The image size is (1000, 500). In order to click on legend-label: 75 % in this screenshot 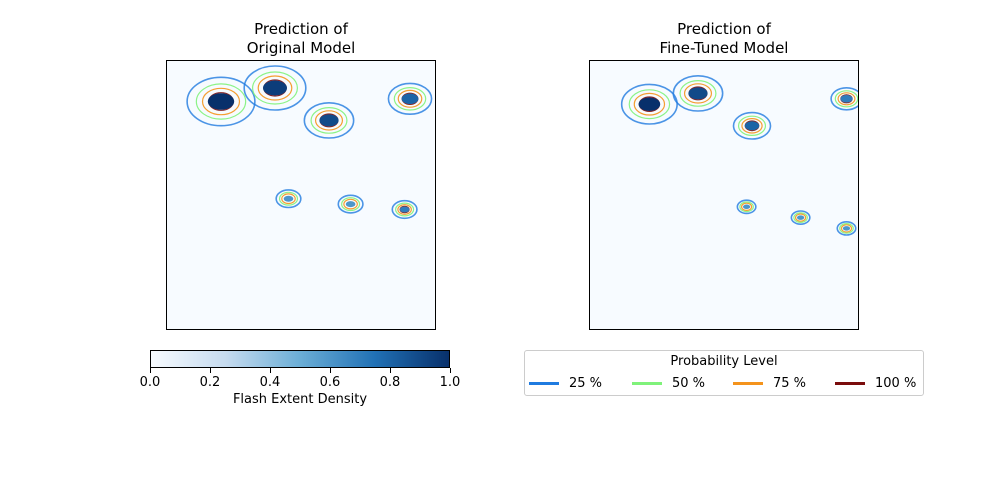, I will do `click(790, 383)`.